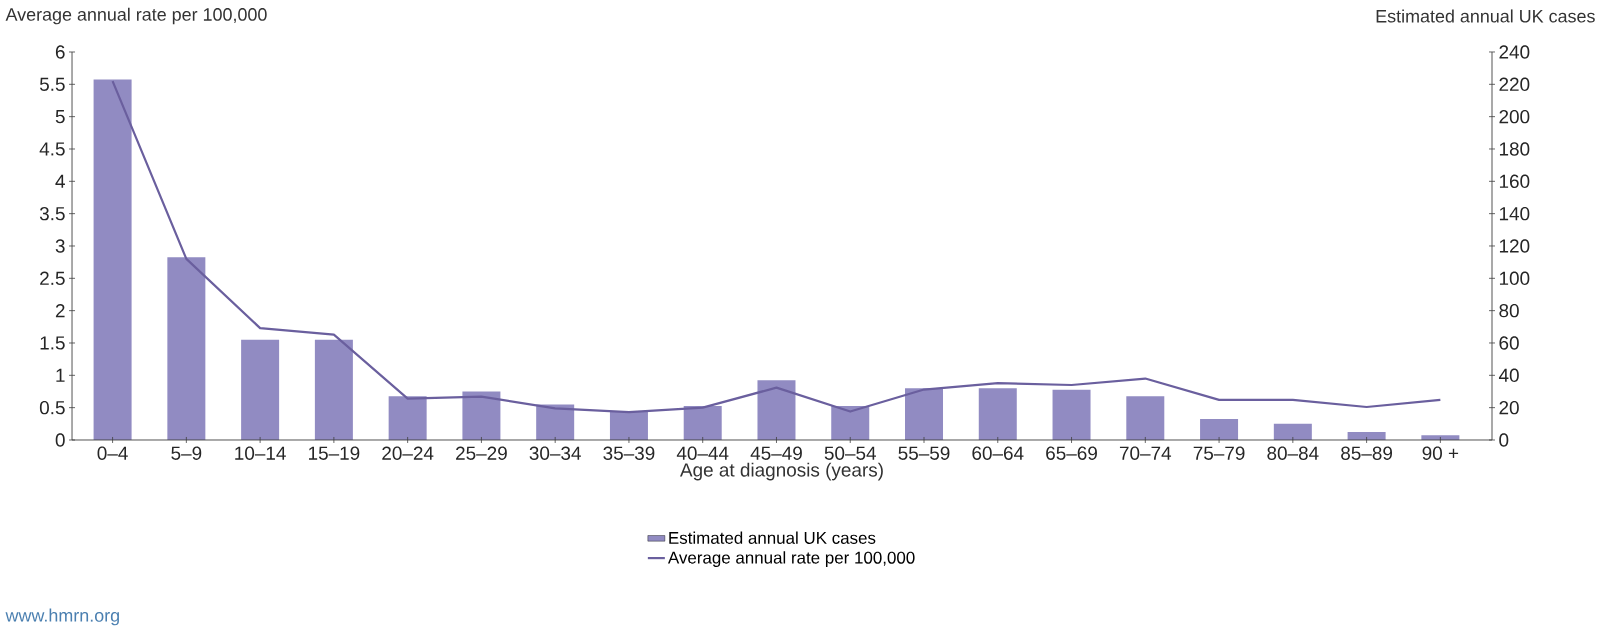  I want to click on legend-label: Average annual rate per 100,000, so click(791, 559).